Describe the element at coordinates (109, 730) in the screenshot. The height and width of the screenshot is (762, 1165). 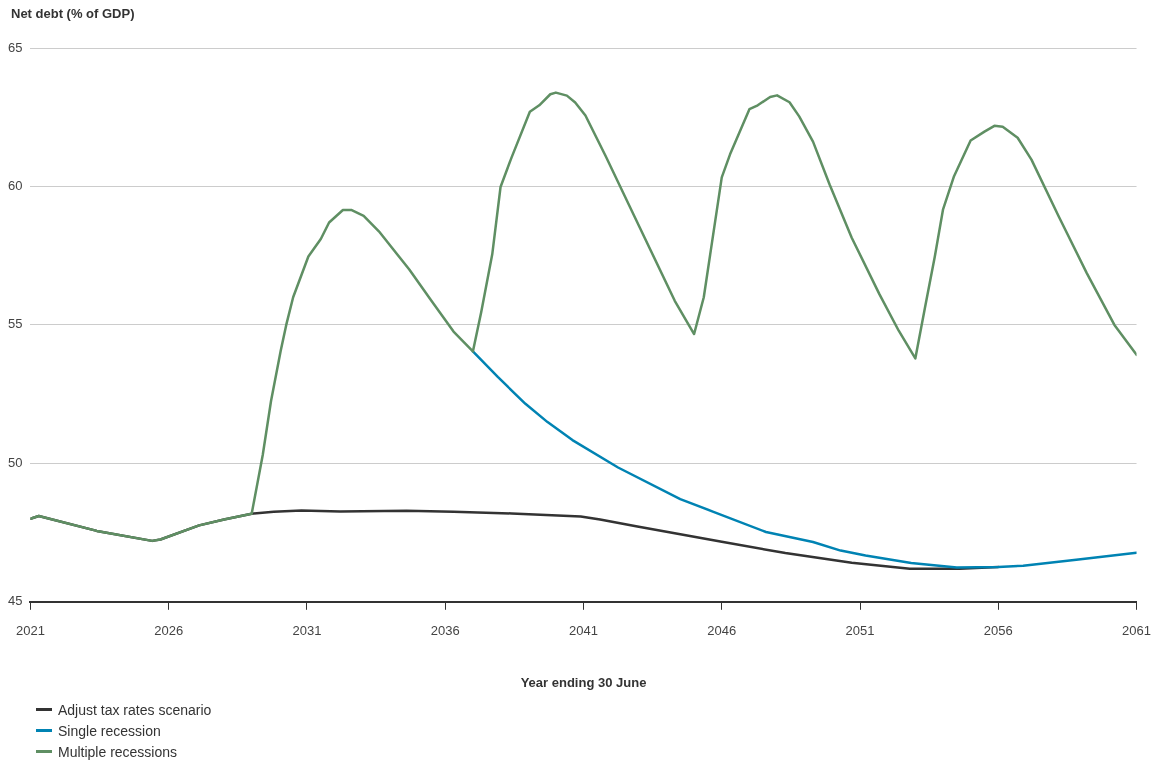
I see `legend-label: Single recession` at that location.